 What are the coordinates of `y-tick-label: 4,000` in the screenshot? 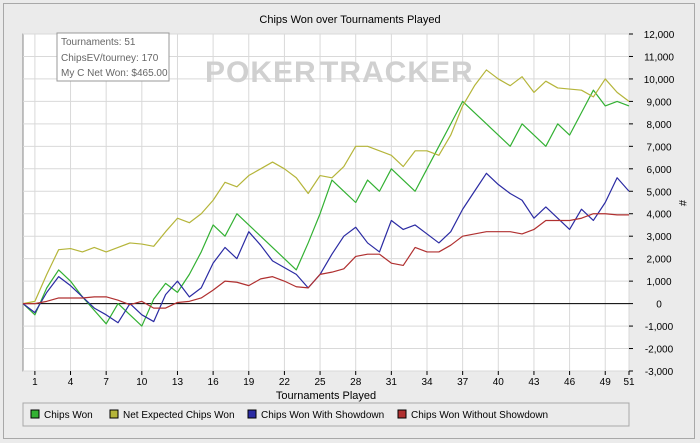 It's located at (658, 215).